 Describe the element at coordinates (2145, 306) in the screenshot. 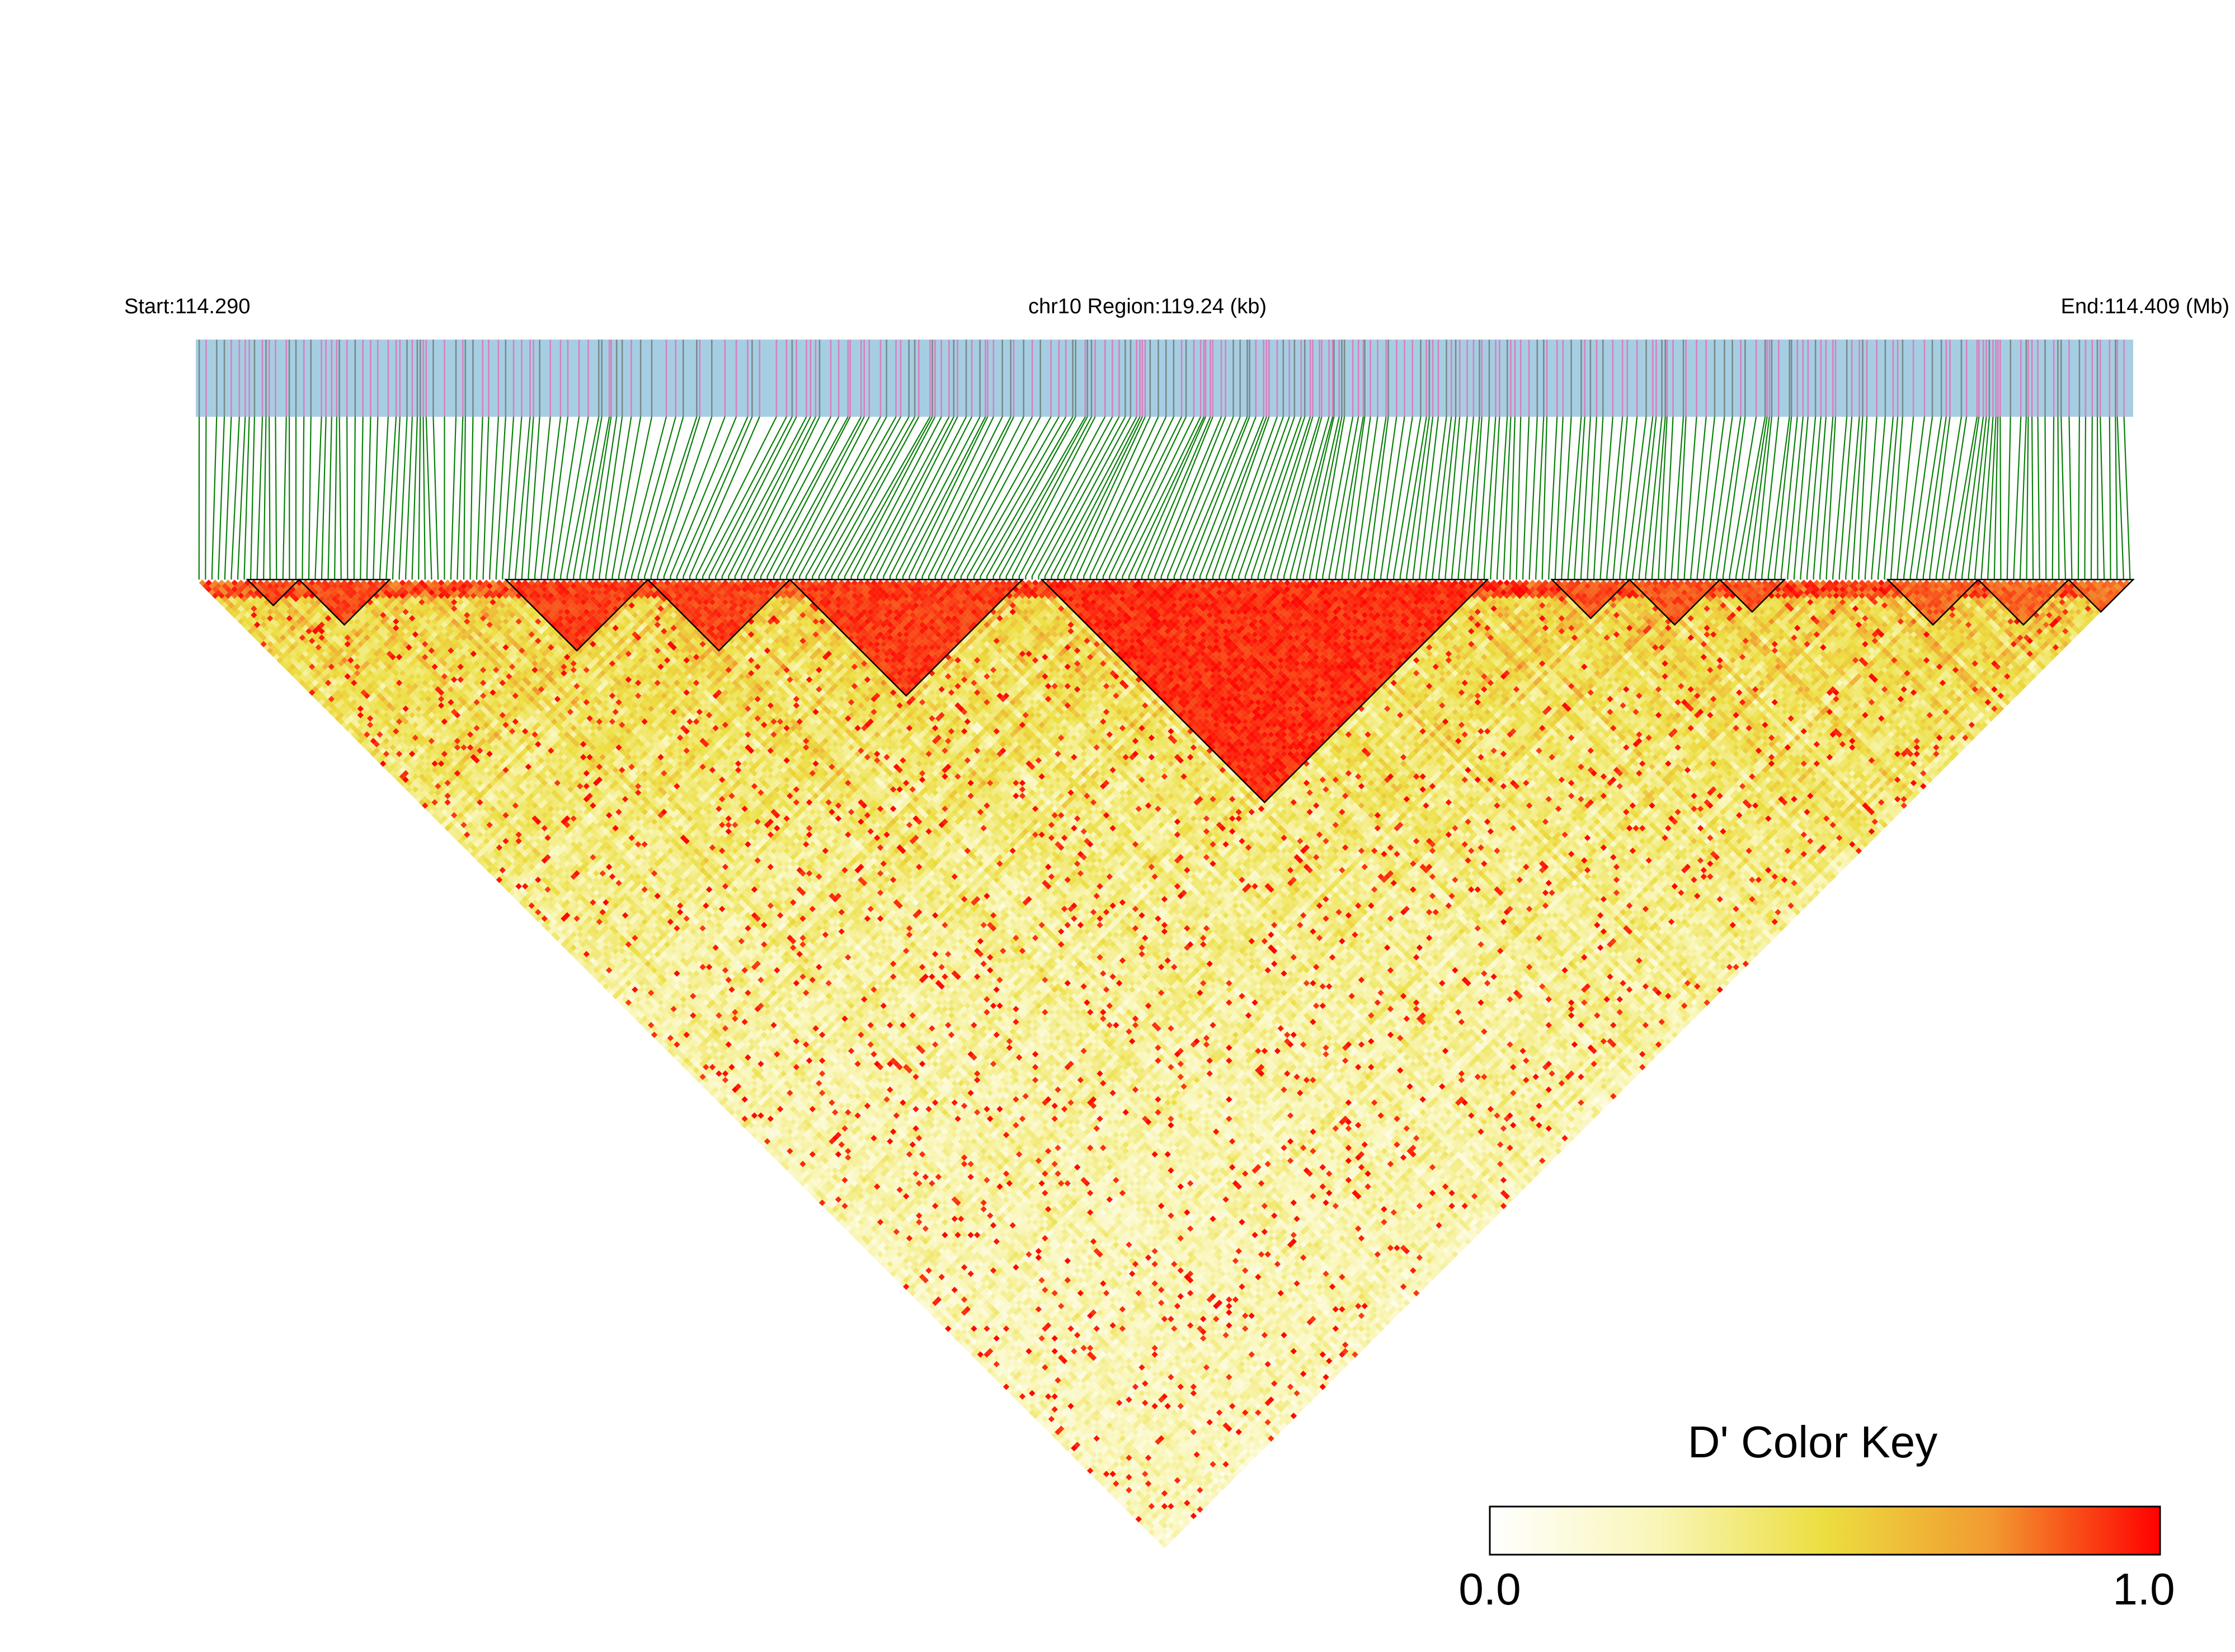

I see `region-end-label: End:114.409 (Mb)` at that location.